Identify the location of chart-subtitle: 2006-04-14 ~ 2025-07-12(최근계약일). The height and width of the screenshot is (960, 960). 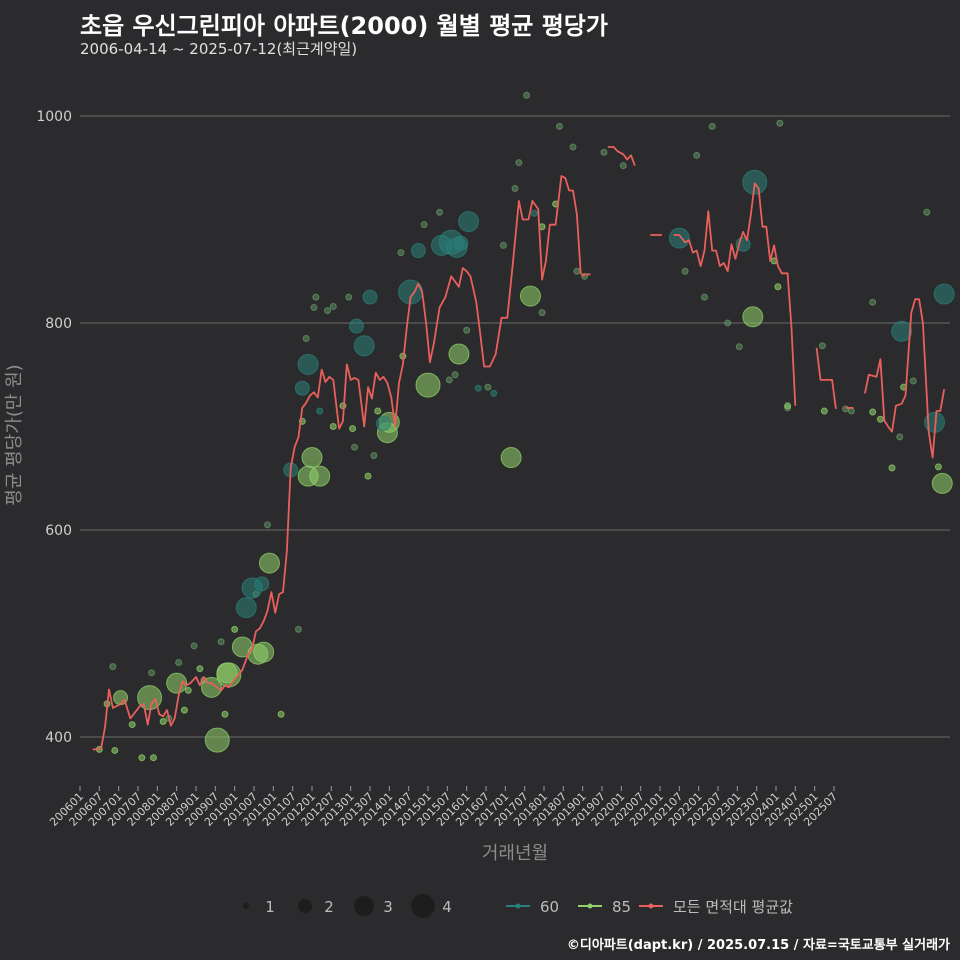
(219, 49).